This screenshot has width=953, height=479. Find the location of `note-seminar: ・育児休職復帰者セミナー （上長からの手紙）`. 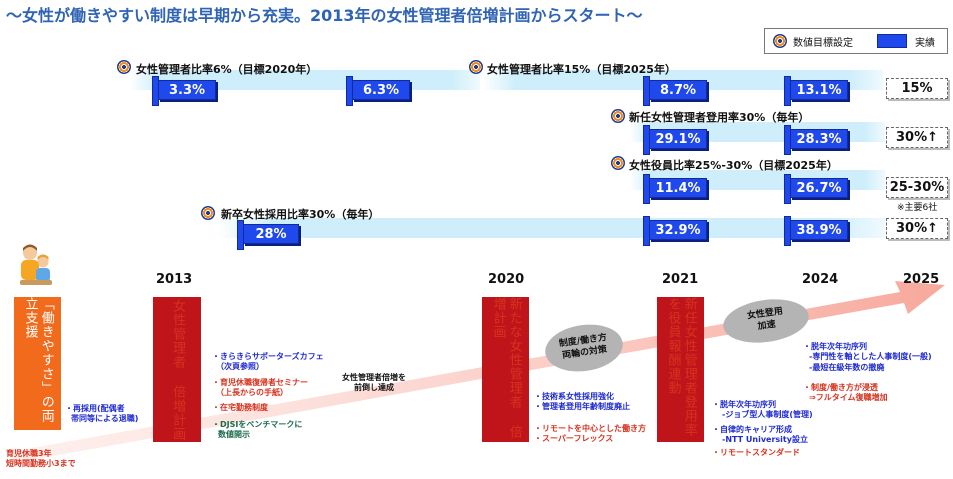

note-seminar: ・育児休職復帰者セミナー （上長からの手紙） is located at coordinates (260, 388).